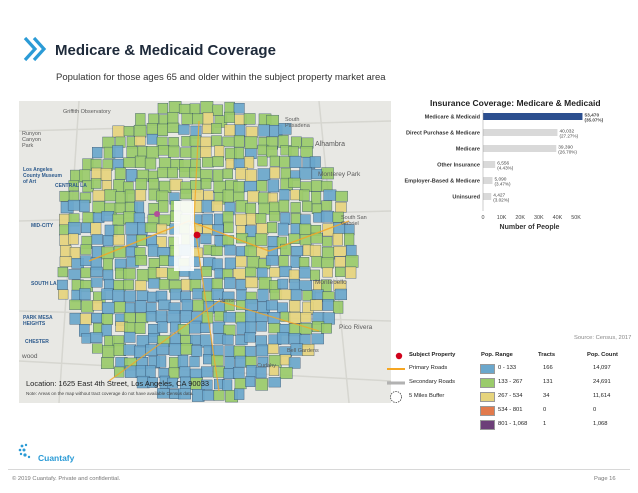 The width and height of the screenshot is (638, 493). Describe the element at coordinates (297, 123) in the screenshot. I see `map-label: South Pasadena` at that location.